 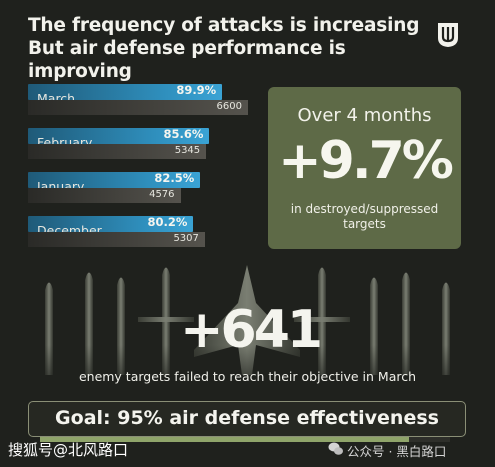 What do you see at coordinates (167, 222) in the screenshot?
I see `percent-label: 80.2%` at bounding box center [167, 222].